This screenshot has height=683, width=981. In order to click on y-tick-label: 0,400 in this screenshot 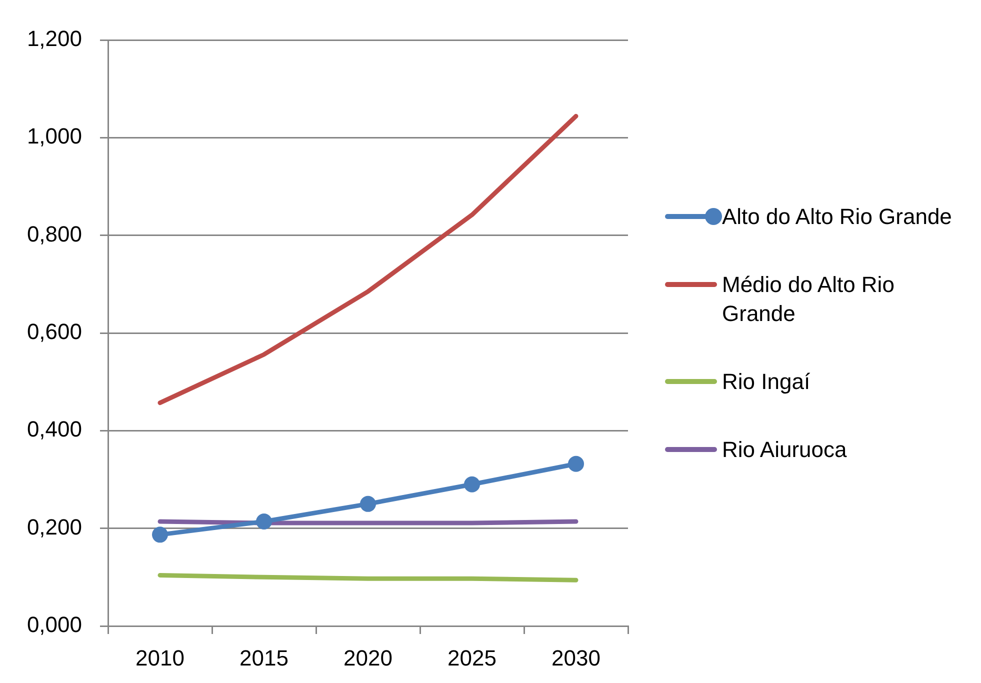, I will do `click(54, 429)`.